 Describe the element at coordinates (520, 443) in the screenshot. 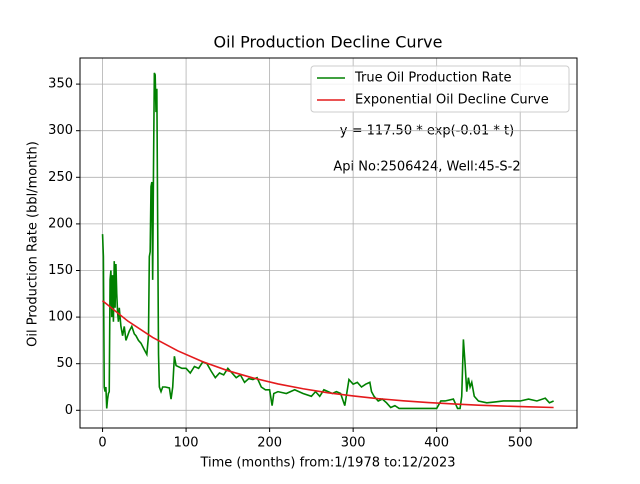

I see `x-tick-label: 500` at that location.